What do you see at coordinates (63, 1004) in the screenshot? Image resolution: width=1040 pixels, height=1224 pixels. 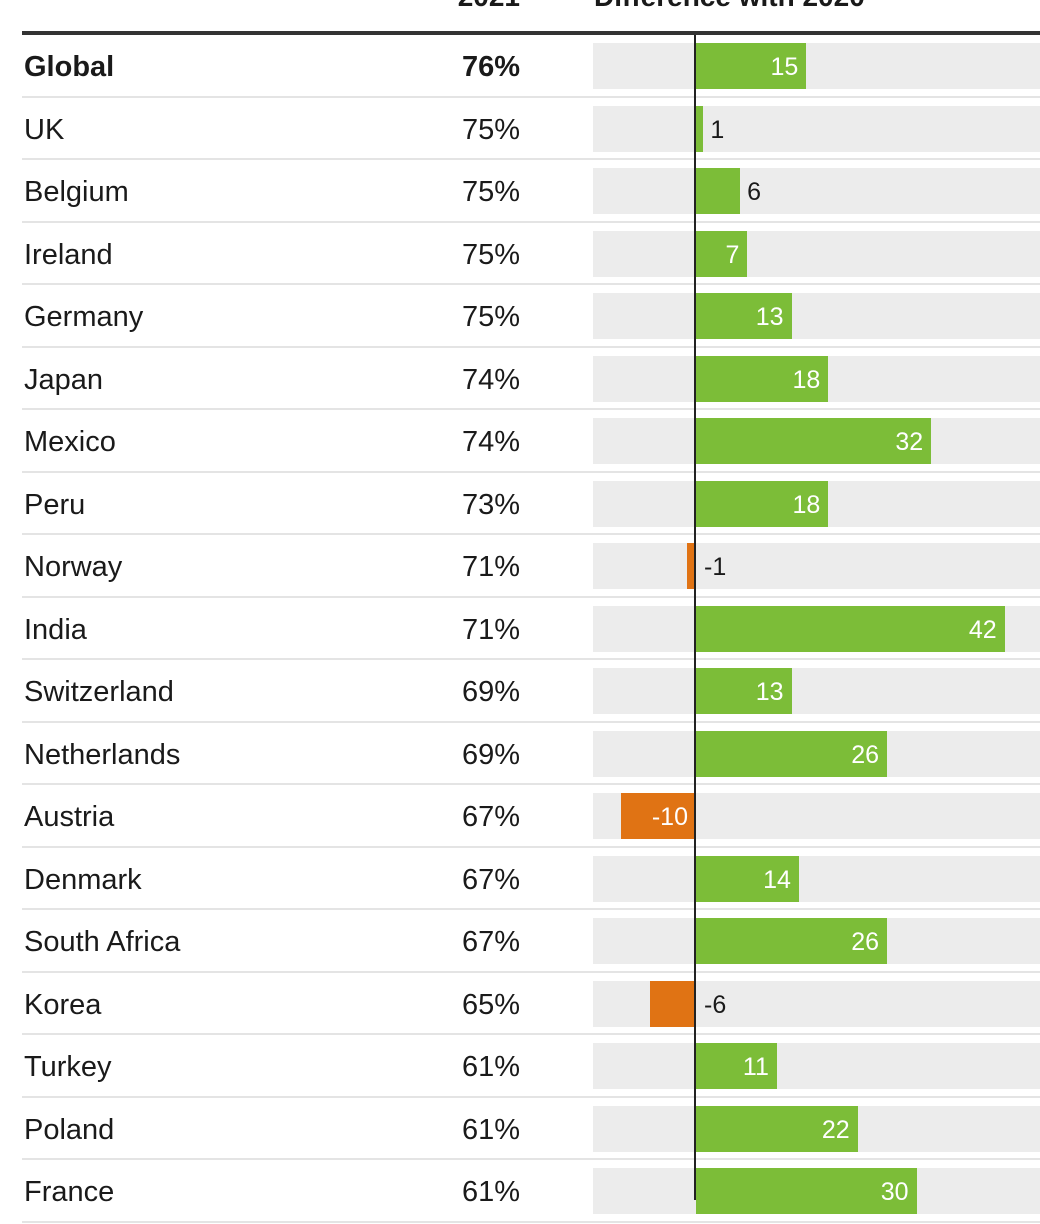 I see `row-label: Korea` at bounding box center [63, 1004].